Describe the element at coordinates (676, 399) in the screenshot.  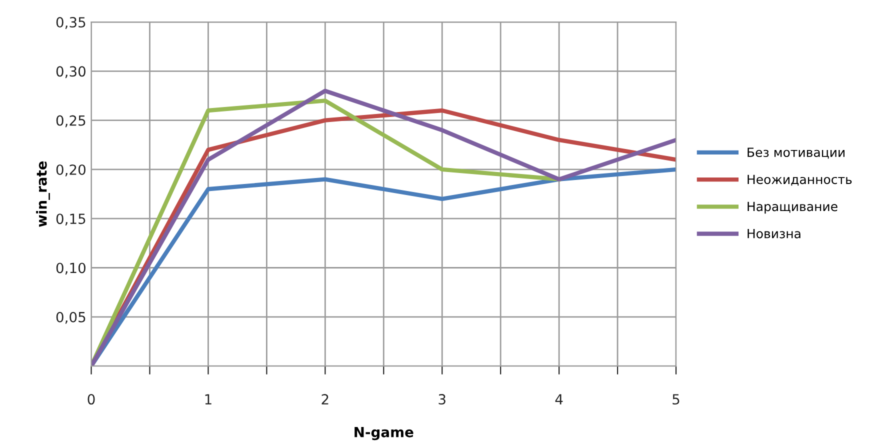
I see `x-tick-label: 5` at that location.